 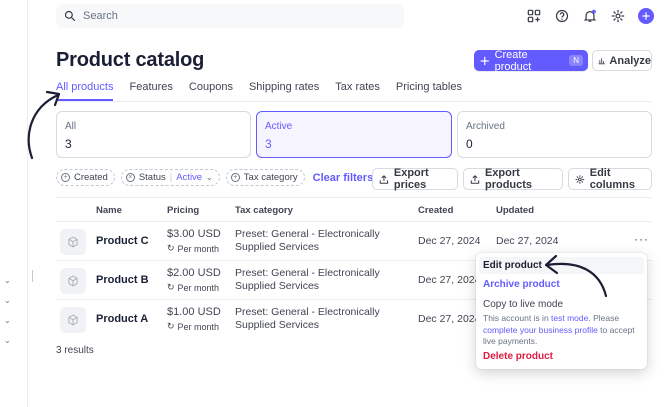 I want to click on menu-item-delete-product: Delete product, so click(x=518, y=356).